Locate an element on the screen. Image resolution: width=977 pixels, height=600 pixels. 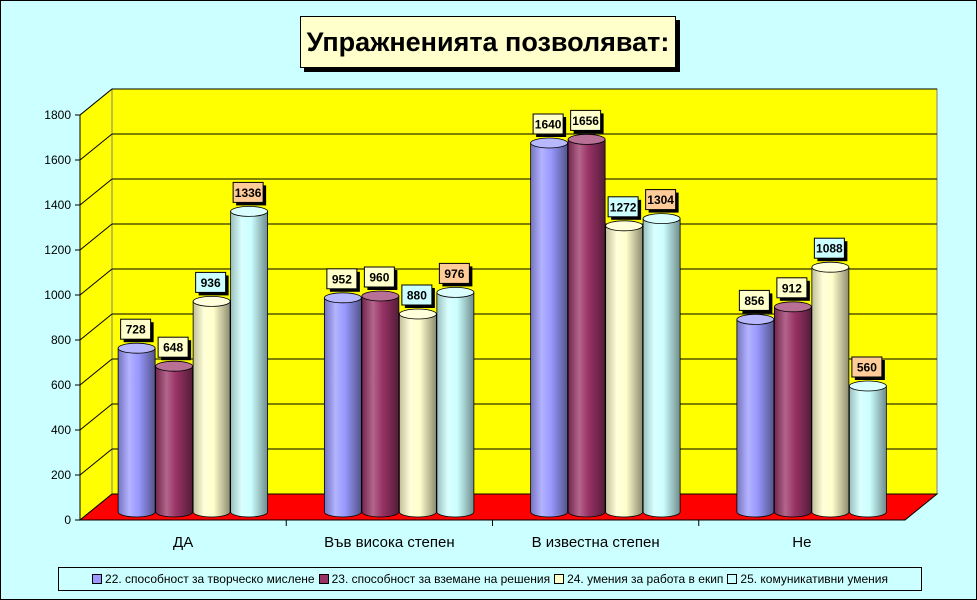
data-label-0-1: 648 is located at coordinates (174, 348).